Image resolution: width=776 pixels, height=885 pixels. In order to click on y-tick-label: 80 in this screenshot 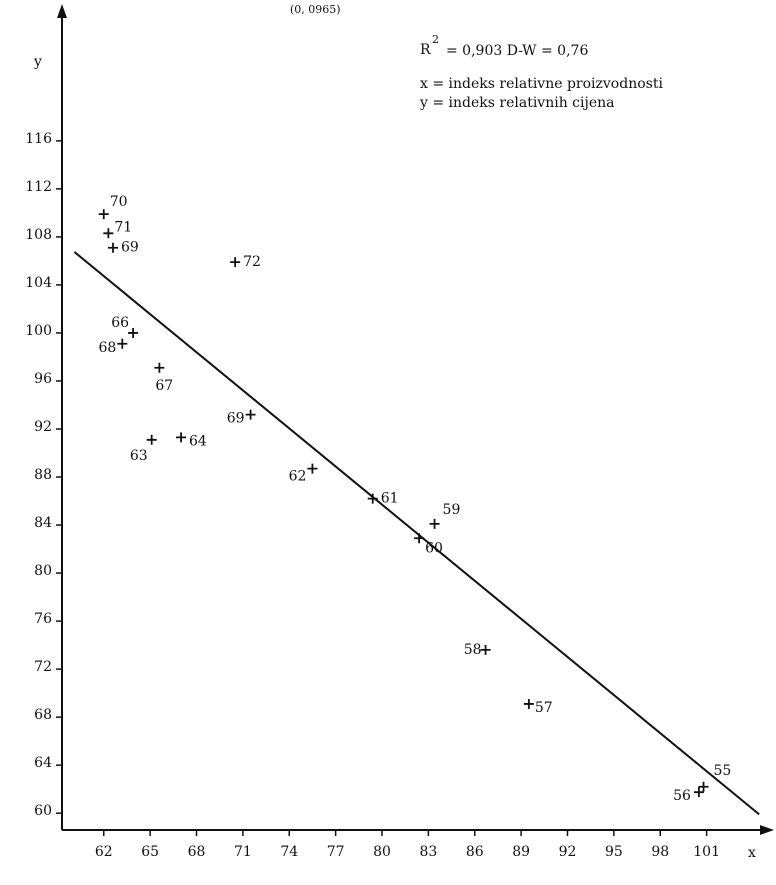, I will do `click(43, 571)`.